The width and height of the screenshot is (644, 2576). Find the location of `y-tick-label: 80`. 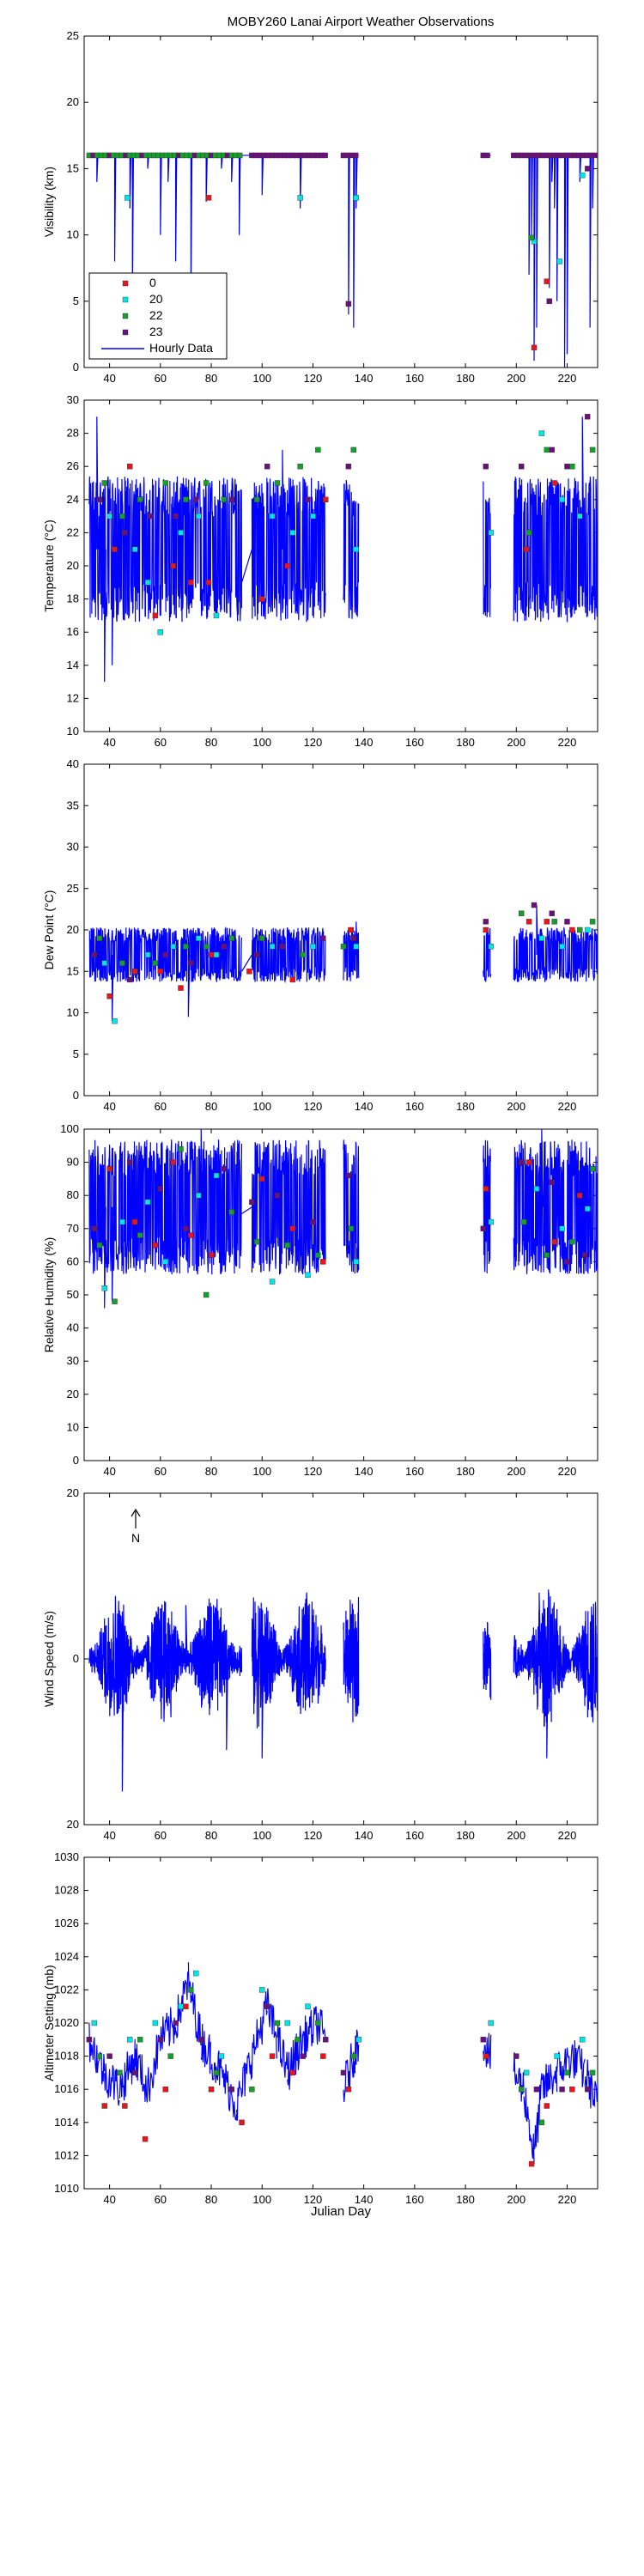

y-tick-label: 80 is located at coordinates (73, 1195).